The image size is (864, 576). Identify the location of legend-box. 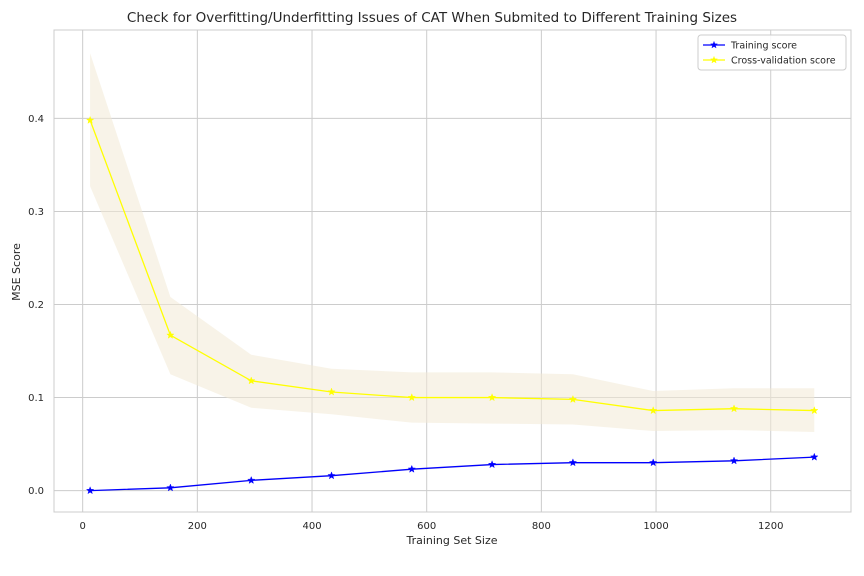
(772, 52).